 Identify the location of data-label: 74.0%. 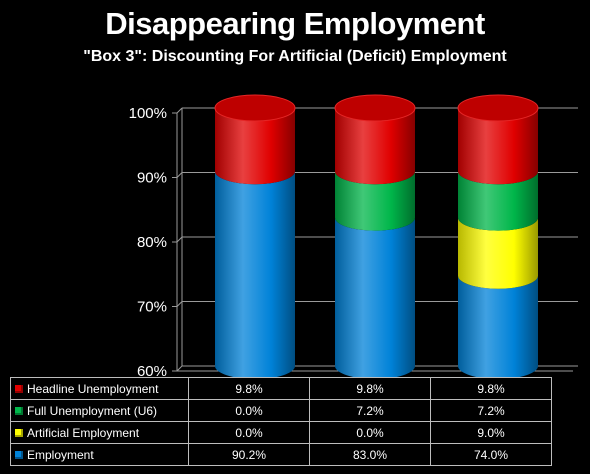
(491, 454).